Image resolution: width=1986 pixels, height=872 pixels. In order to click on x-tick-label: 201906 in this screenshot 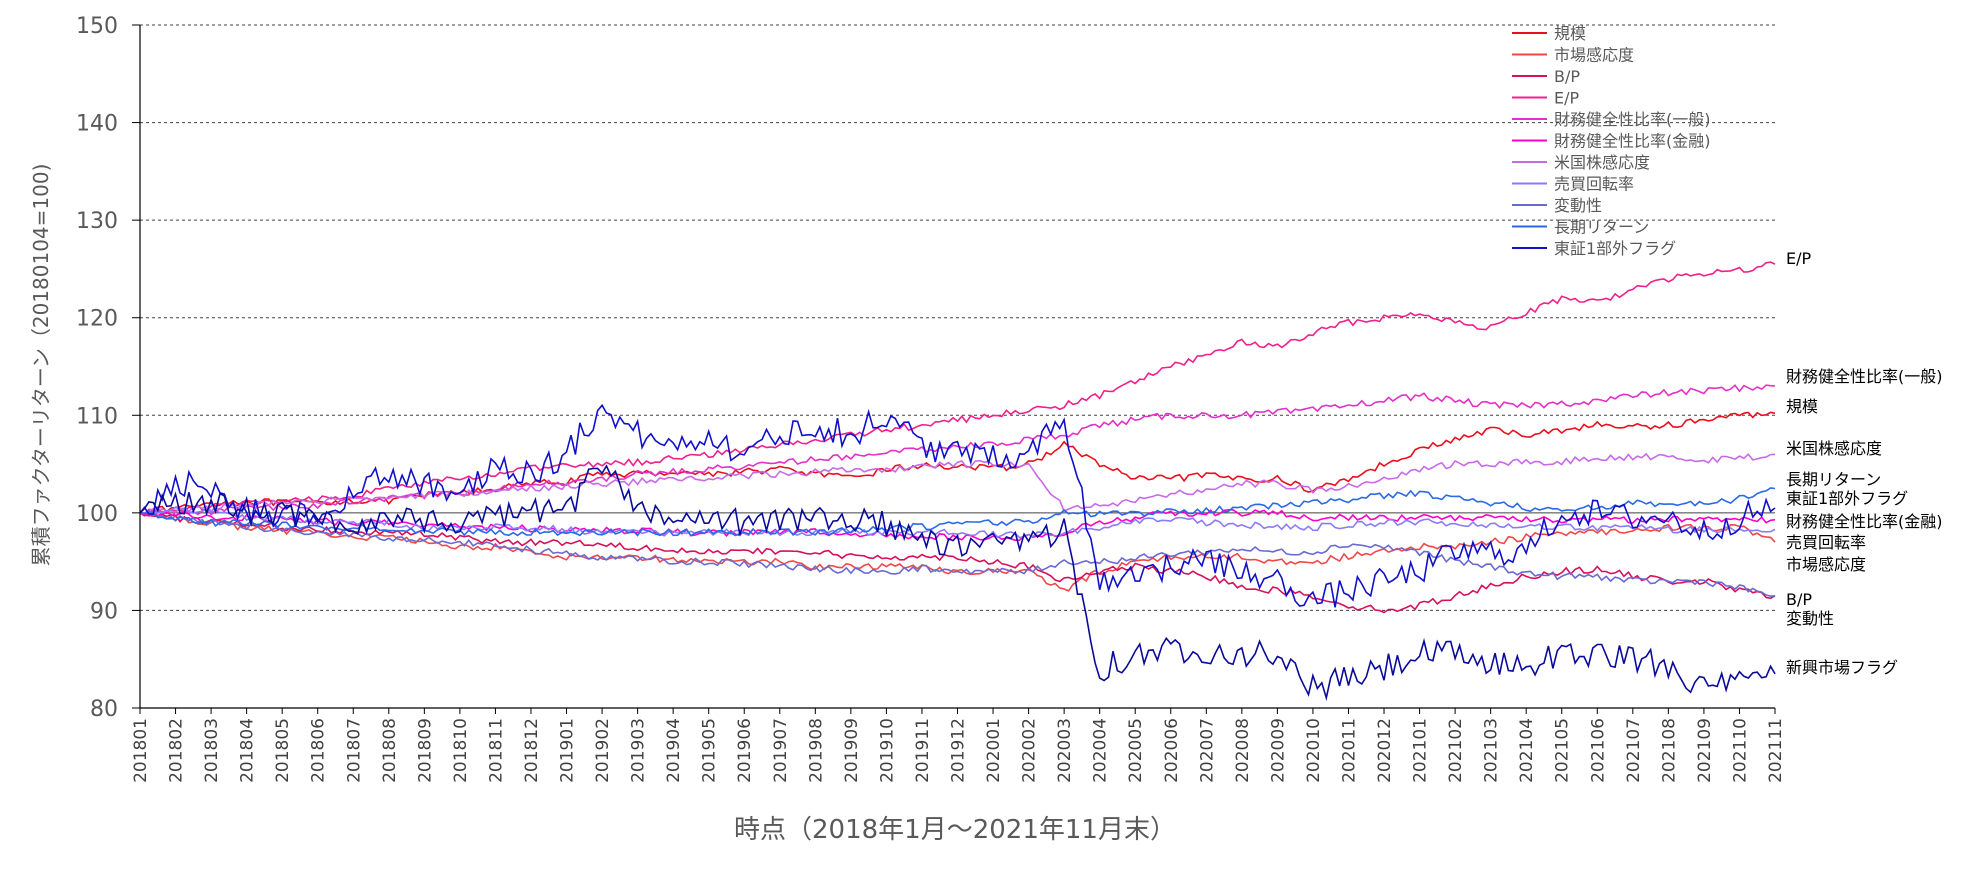, I will do `click(745, 750)`.